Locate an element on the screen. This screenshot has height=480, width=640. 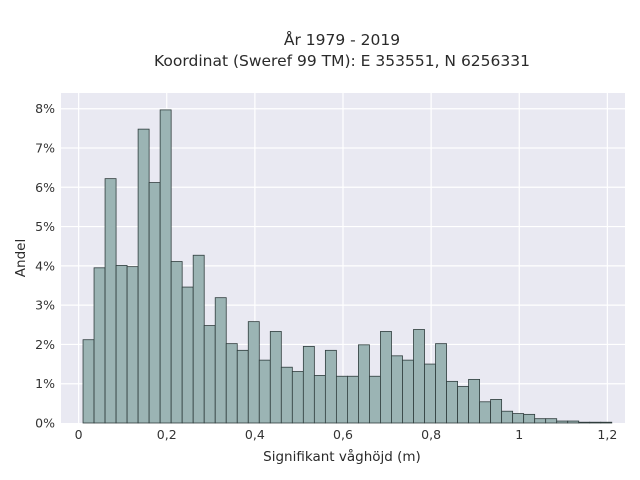
y-tick-label: 5% is located at coordinates (45, 226).